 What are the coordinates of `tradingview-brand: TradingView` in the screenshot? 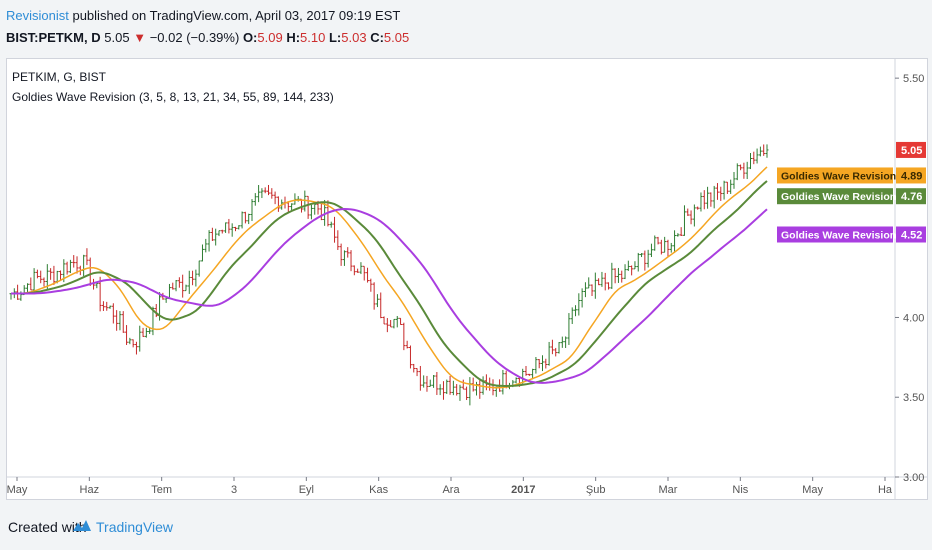 It's located at (135, 527).